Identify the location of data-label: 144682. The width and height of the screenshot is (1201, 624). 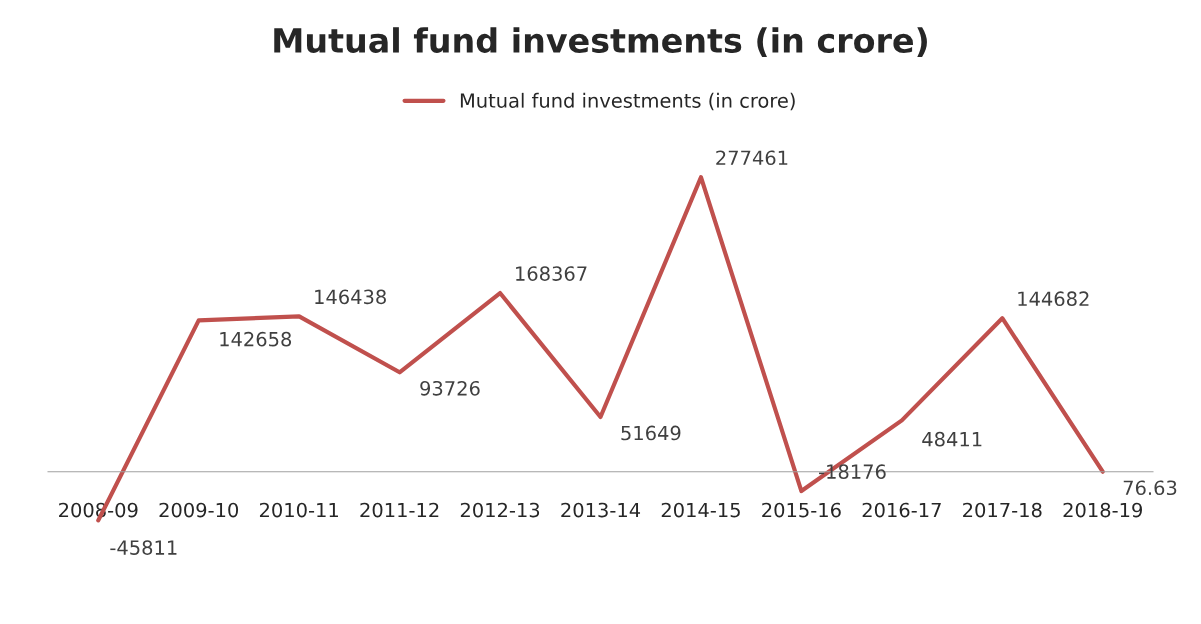
(1053, 299).